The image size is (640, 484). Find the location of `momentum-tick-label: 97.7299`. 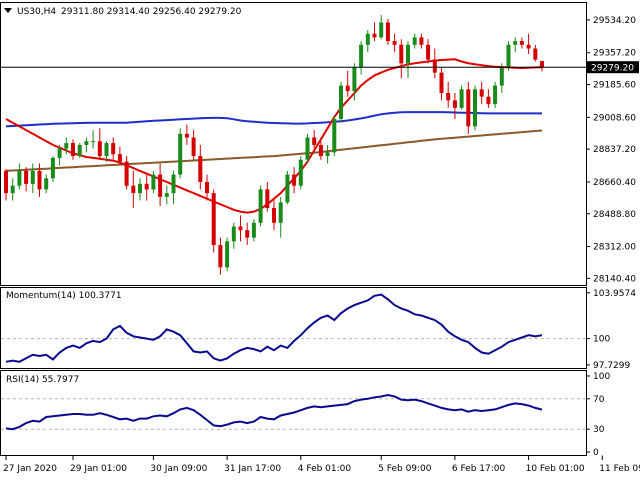

momentum-tick-label: 97.7299 is located at coordinates (611, 366).